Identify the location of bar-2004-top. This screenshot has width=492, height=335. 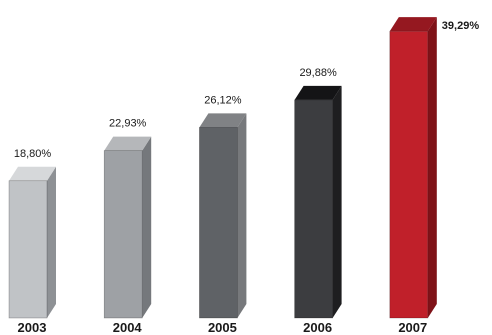
(128, 143).